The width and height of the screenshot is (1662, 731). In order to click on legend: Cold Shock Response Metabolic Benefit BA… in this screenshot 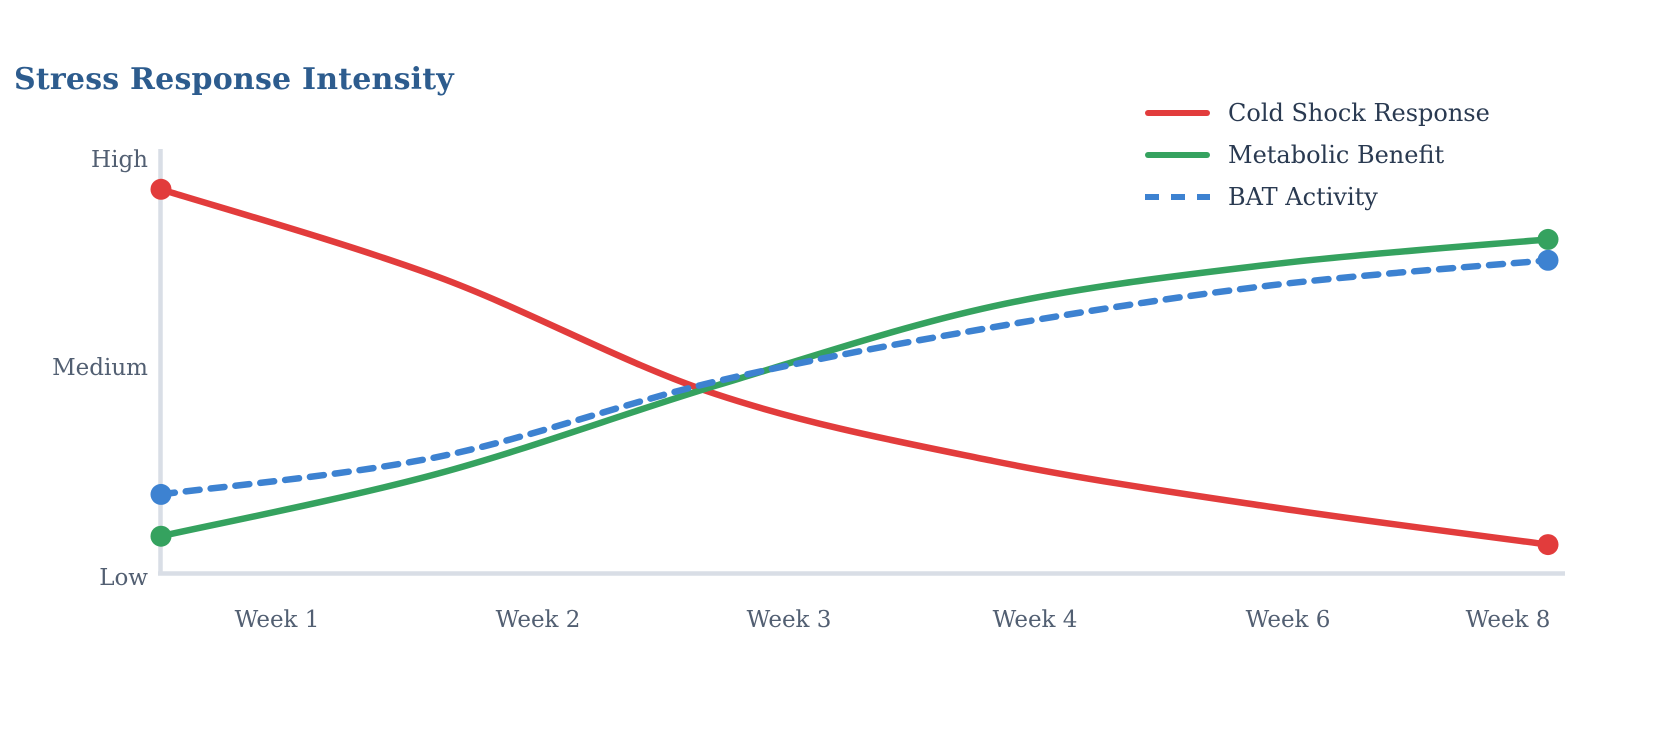, I will do `click(1317, 155)`.